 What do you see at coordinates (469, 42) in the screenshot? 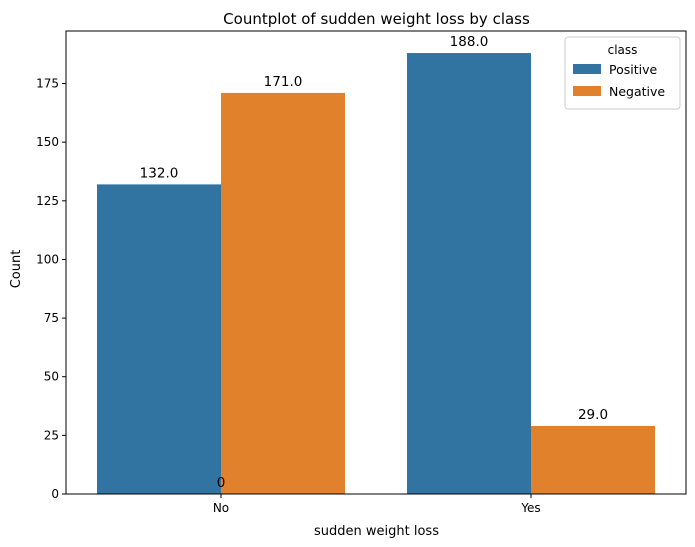
I see `data-label: 188.0` at bounding box center [469, 42].